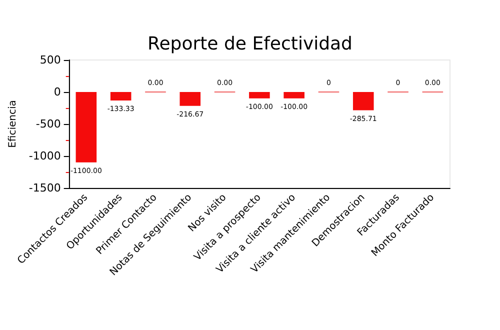  I want to click on y-axis-title: Eficiencia, so click(13, 124).